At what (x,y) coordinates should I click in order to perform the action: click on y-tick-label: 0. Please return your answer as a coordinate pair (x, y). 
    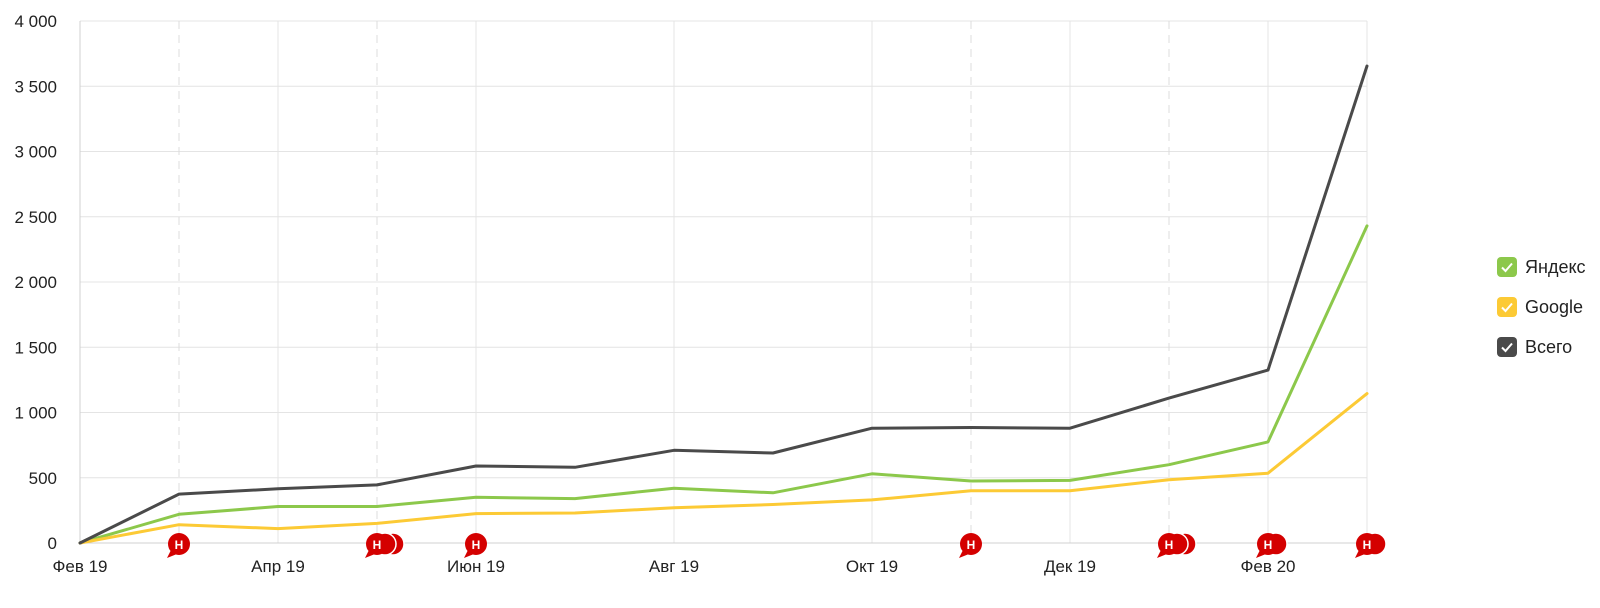
    Looking at the image, I should click on (52, 543).